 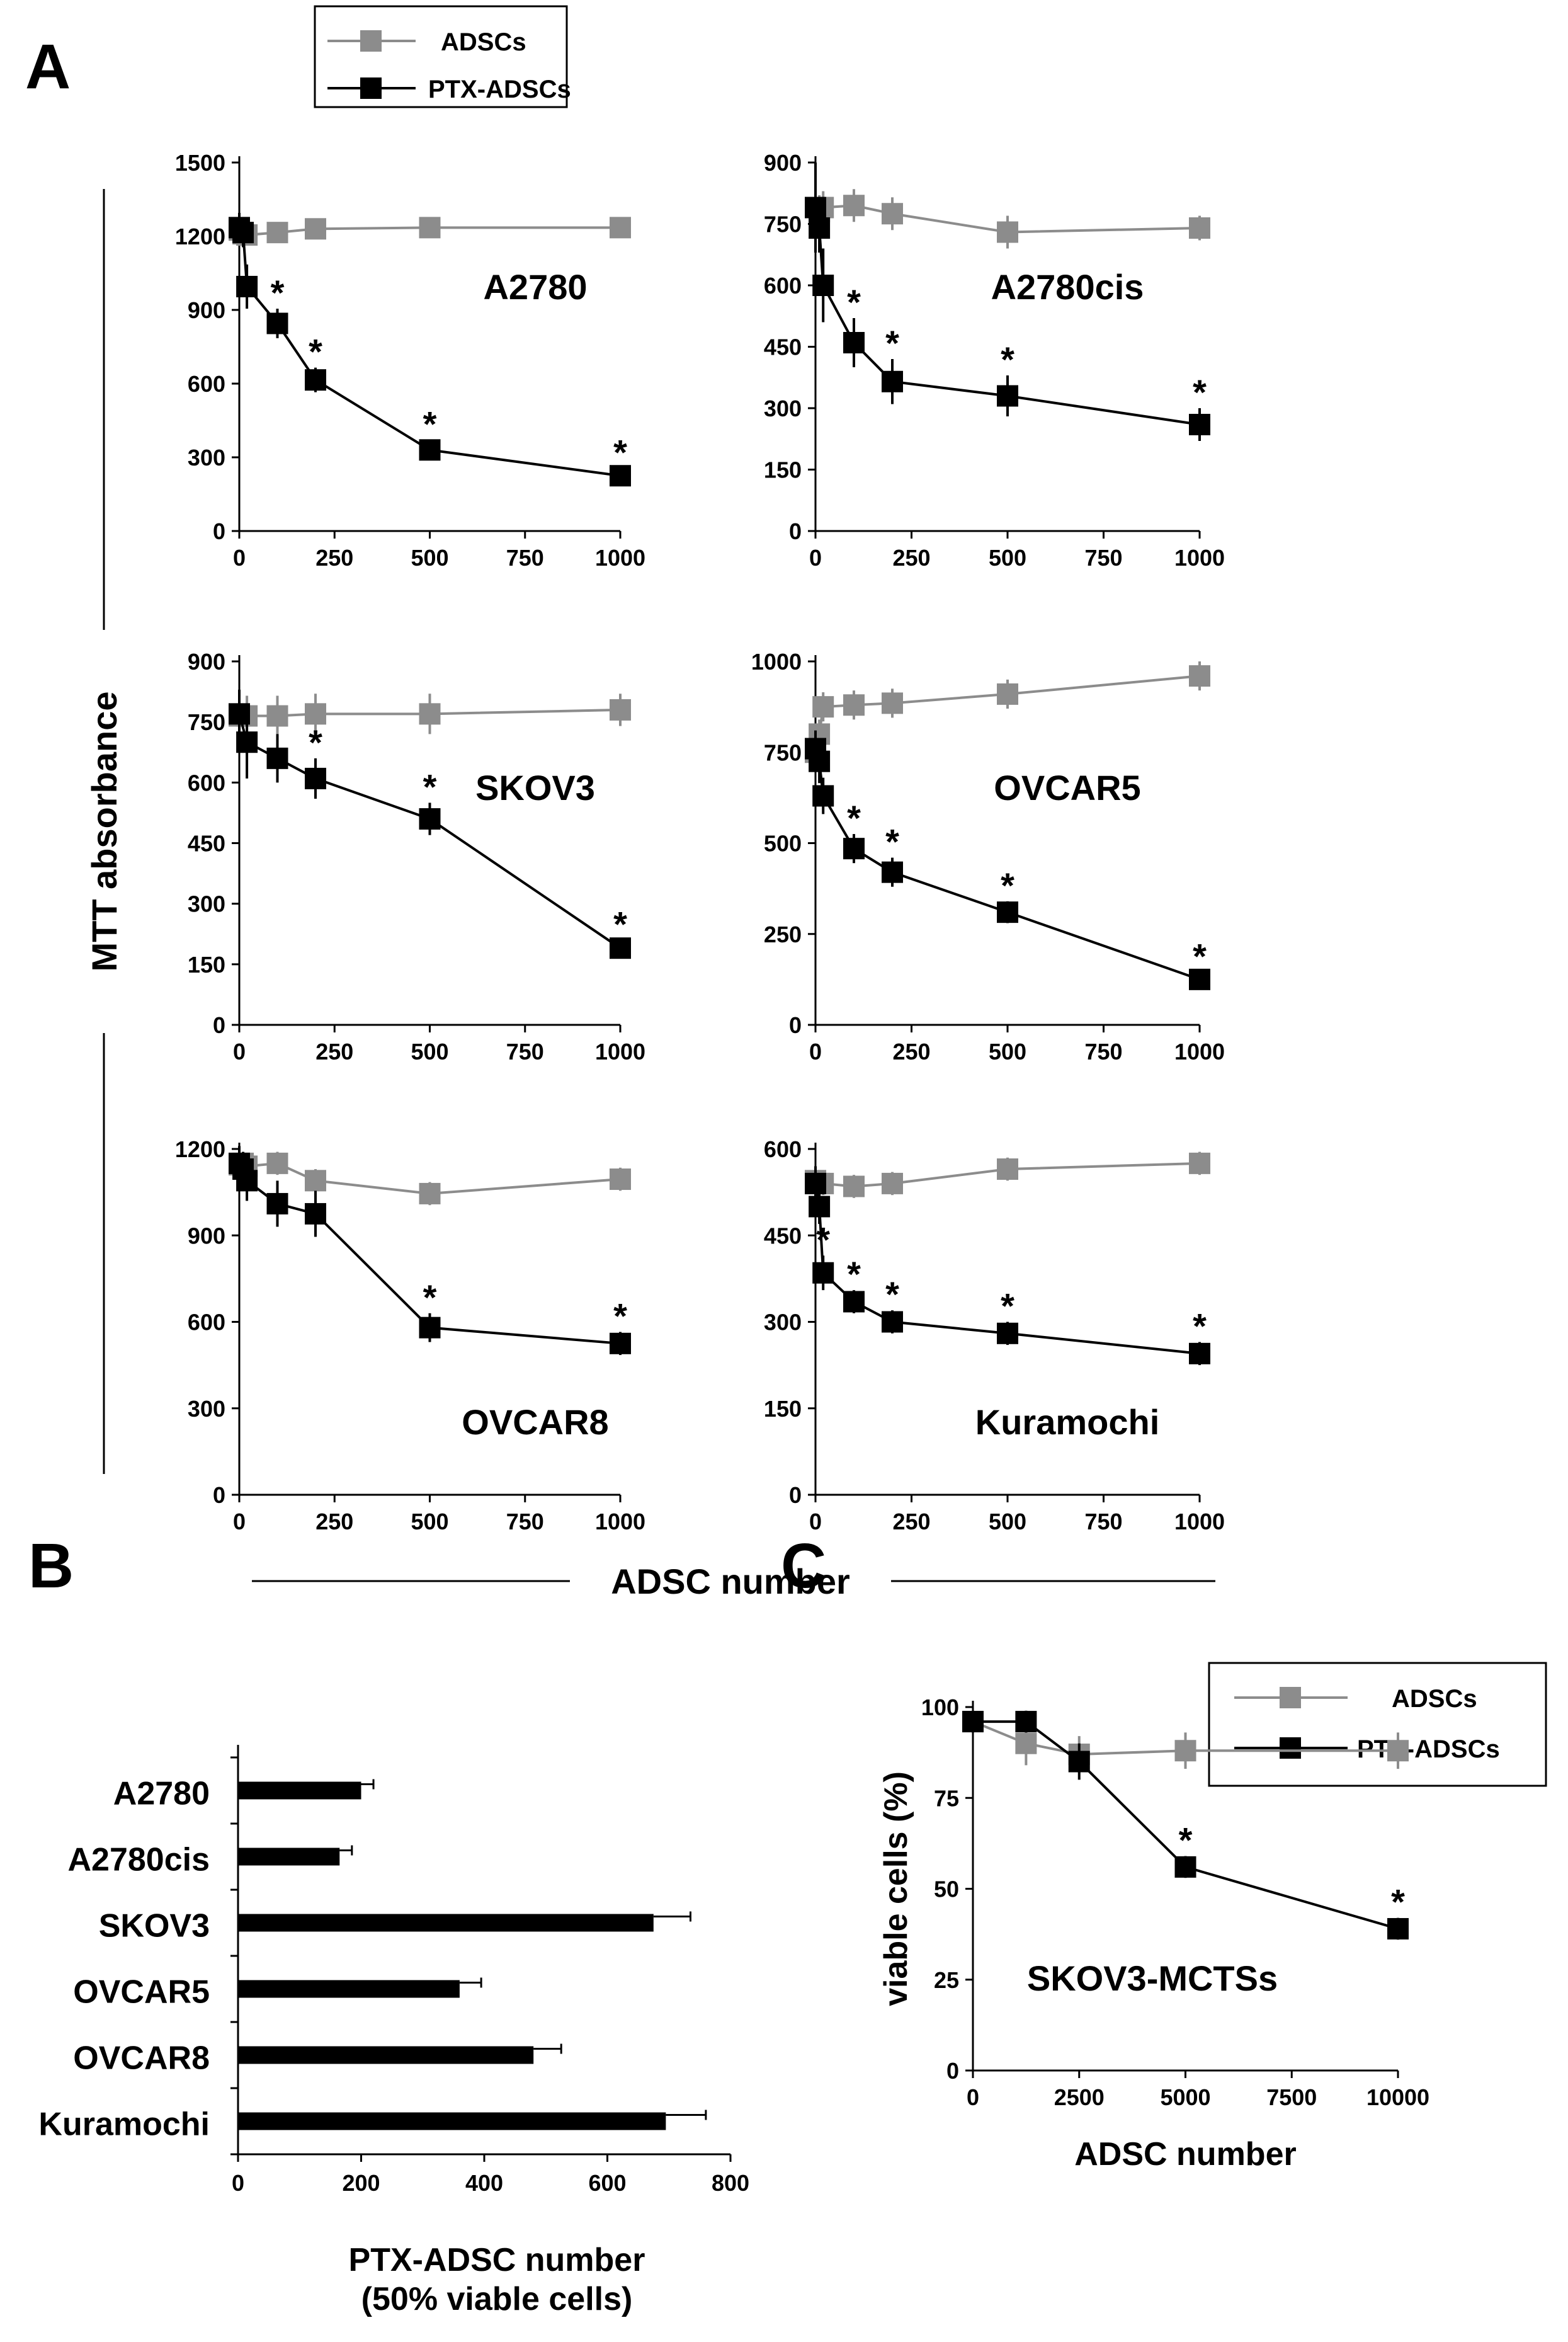 I want to click on ovcar8-xtick-label: 1000, so click(x=620, y=1521).